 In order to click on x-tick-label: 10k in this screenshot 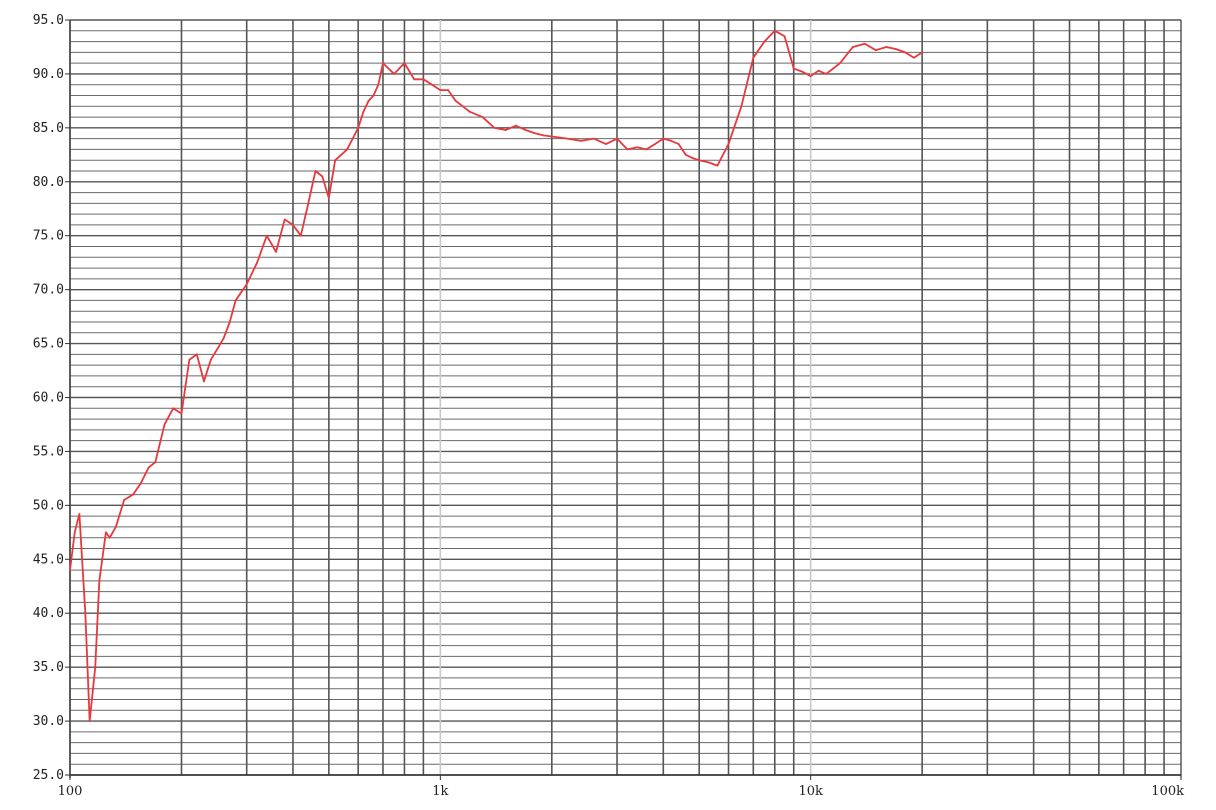, I will do `click(810, 791)`.